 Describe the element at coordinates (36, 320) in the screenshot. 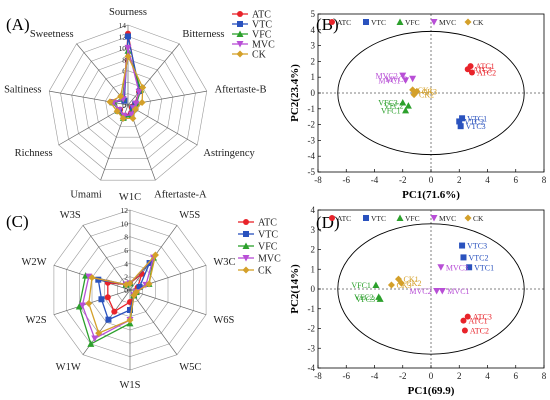

I see `radar-axis-label: W2S` at that location.